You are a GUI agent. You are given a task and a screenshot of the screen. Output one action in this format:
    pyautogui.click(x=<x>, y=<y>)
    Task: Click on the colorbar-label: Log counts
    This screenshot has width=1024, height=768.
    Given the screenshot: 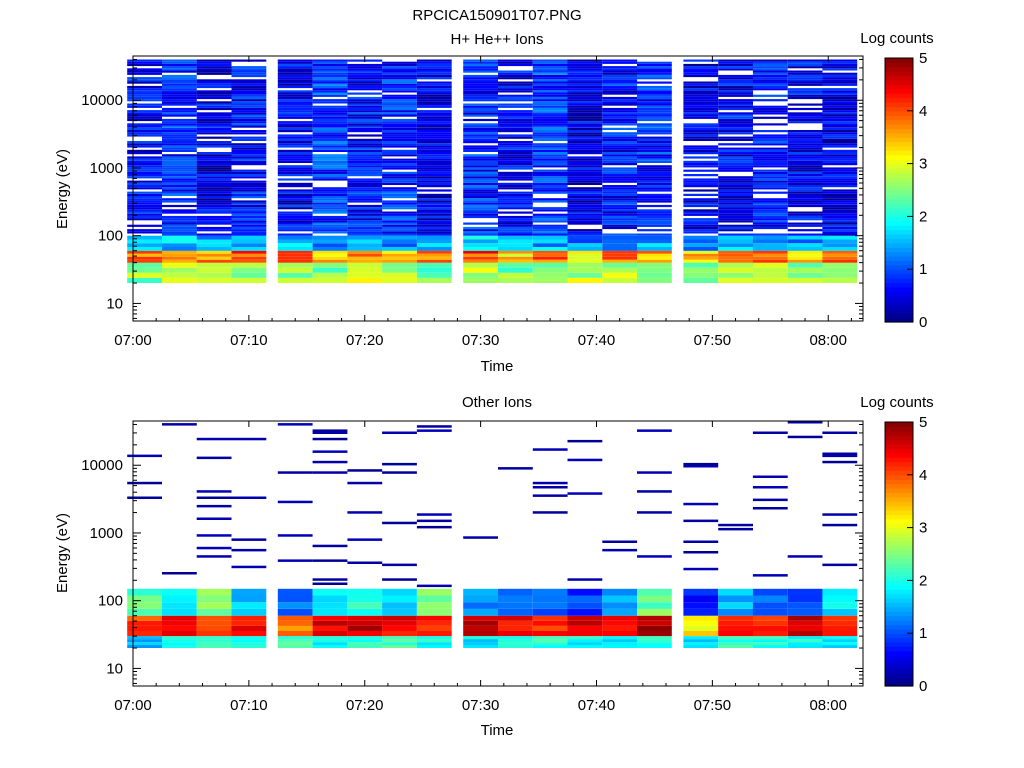 What is the action you would take?
    pyautogui.click(x=896, y=402)
    